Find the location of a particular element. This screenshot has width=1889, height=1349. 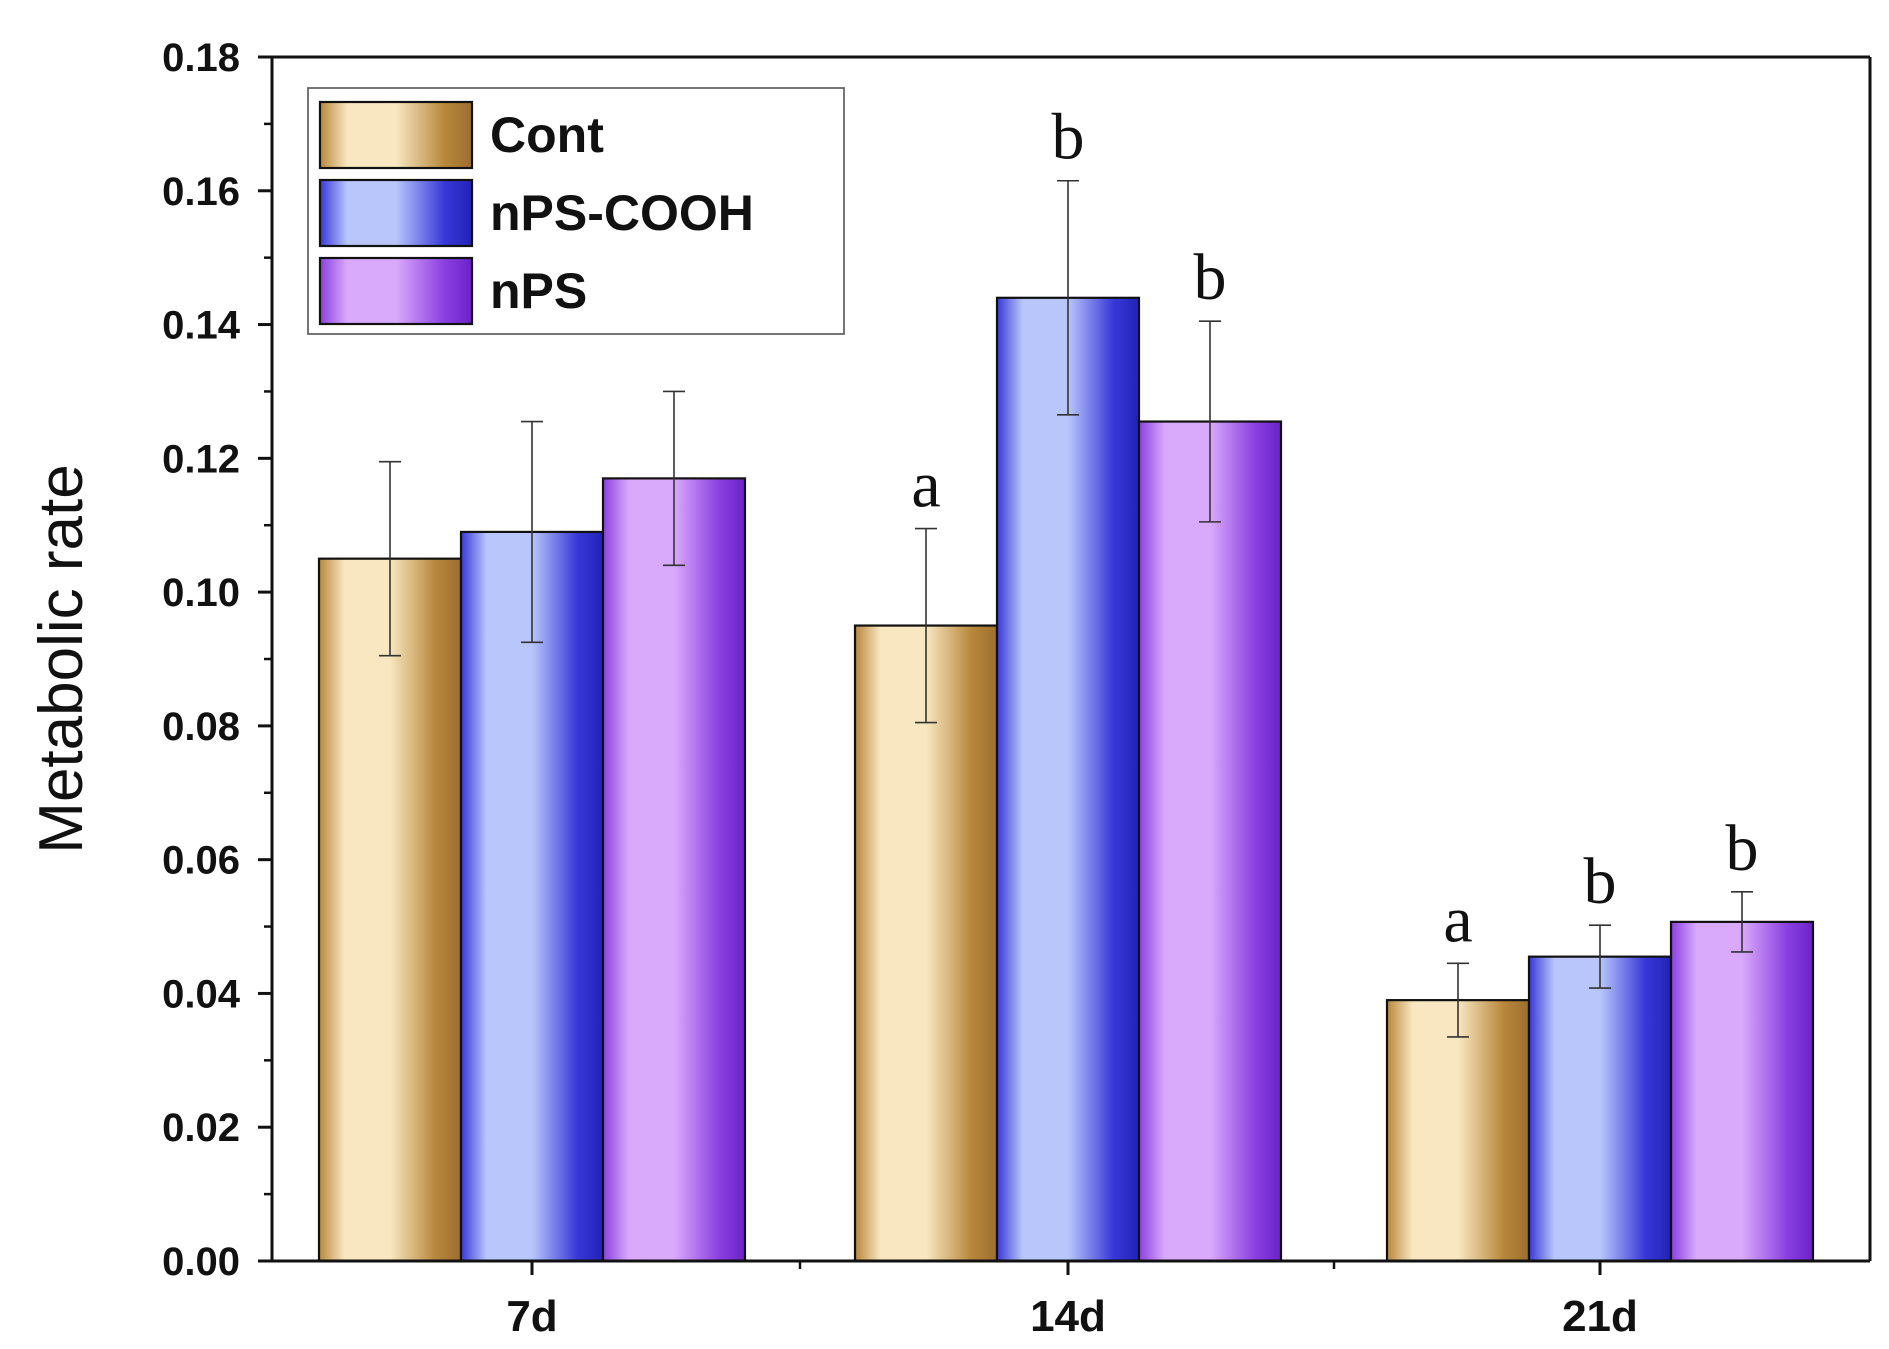

legend-label-nps: nPS is located at coordinates (538, 291).